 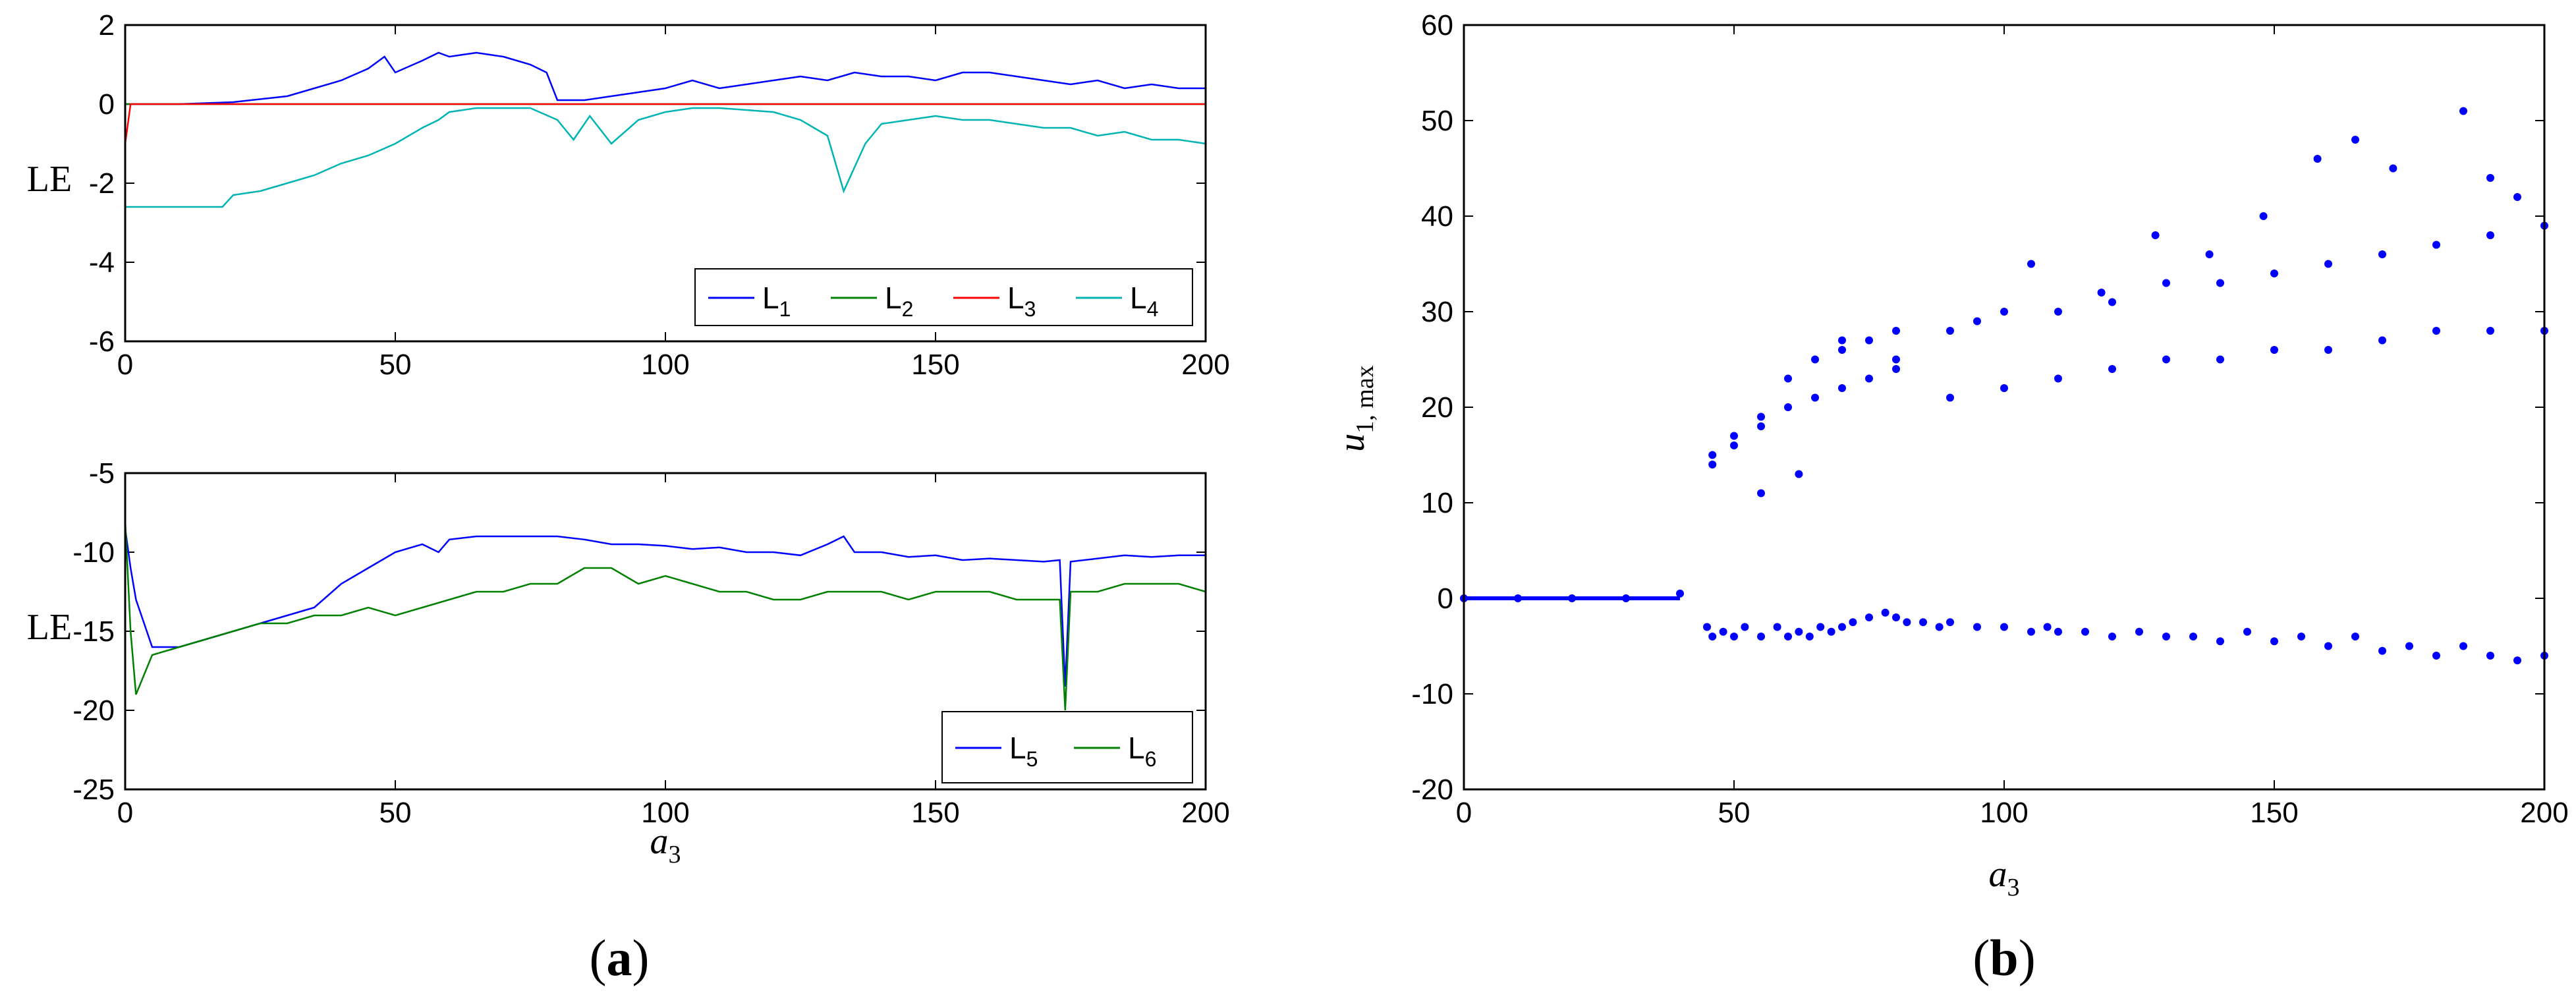 I want to click on legend-label-l1: L1, so click(x=776, y=301).